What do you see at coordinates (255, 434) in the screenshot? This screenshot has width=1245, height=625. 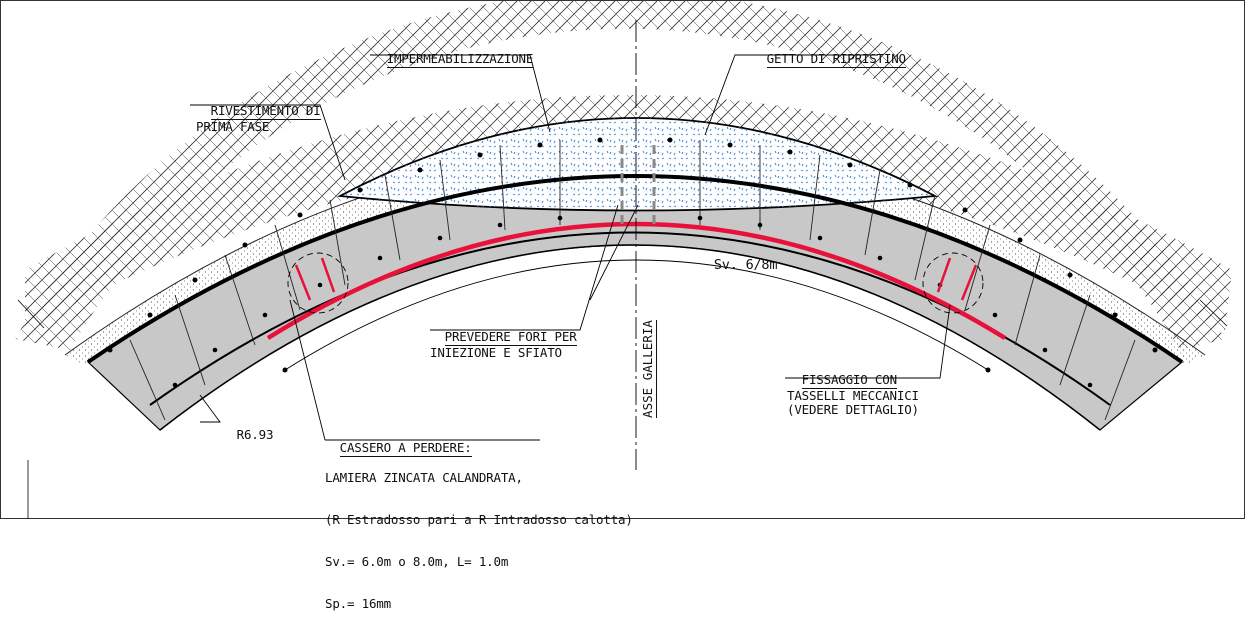 I see `label-radius: R6.93` at bounding box center [255, 434].